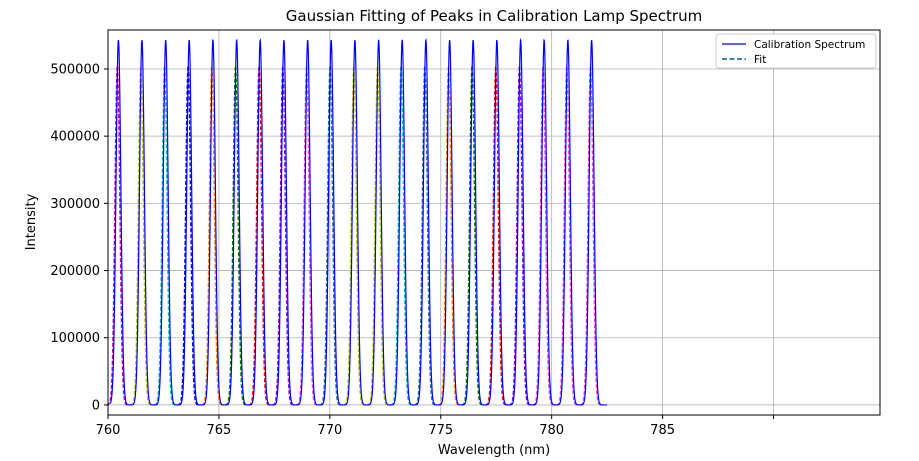 Image resolution: width=919 pixels, height=461 pixels. What do you see at coordinates (551, 430) in the screenshot?
I see `x-tick-label: 780` at bounding box center [551, 430].